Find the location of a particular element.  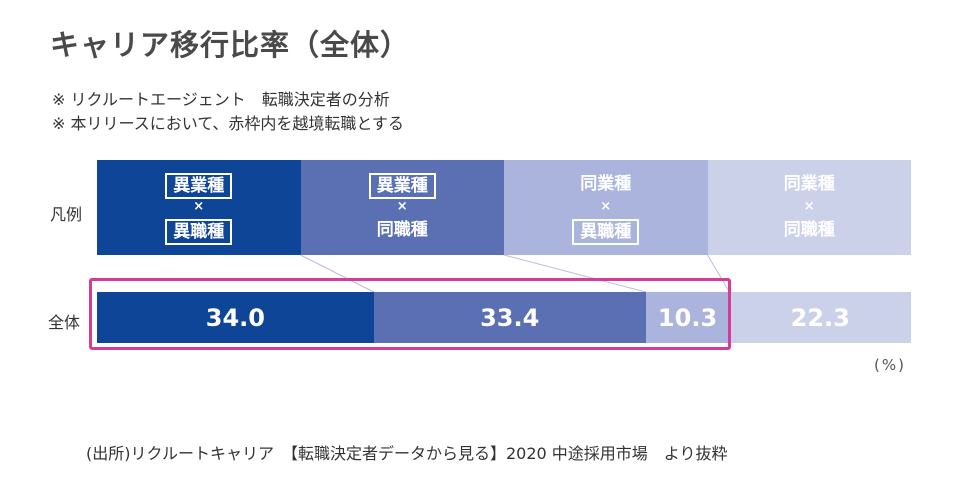

total-row-label: 全体 is located at coordinates (64, 322).